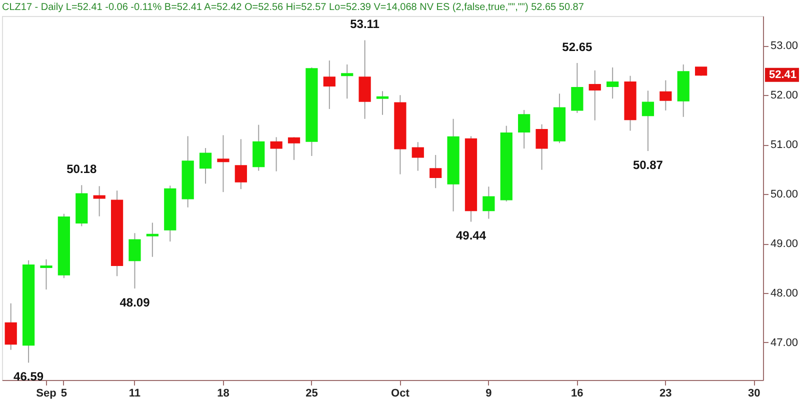 Image resolution: width=800 pixels, height=402 pixels. Describe the element at coordinates (81, 169) in the screenshot. I see `annotation: 50.18` at that location.